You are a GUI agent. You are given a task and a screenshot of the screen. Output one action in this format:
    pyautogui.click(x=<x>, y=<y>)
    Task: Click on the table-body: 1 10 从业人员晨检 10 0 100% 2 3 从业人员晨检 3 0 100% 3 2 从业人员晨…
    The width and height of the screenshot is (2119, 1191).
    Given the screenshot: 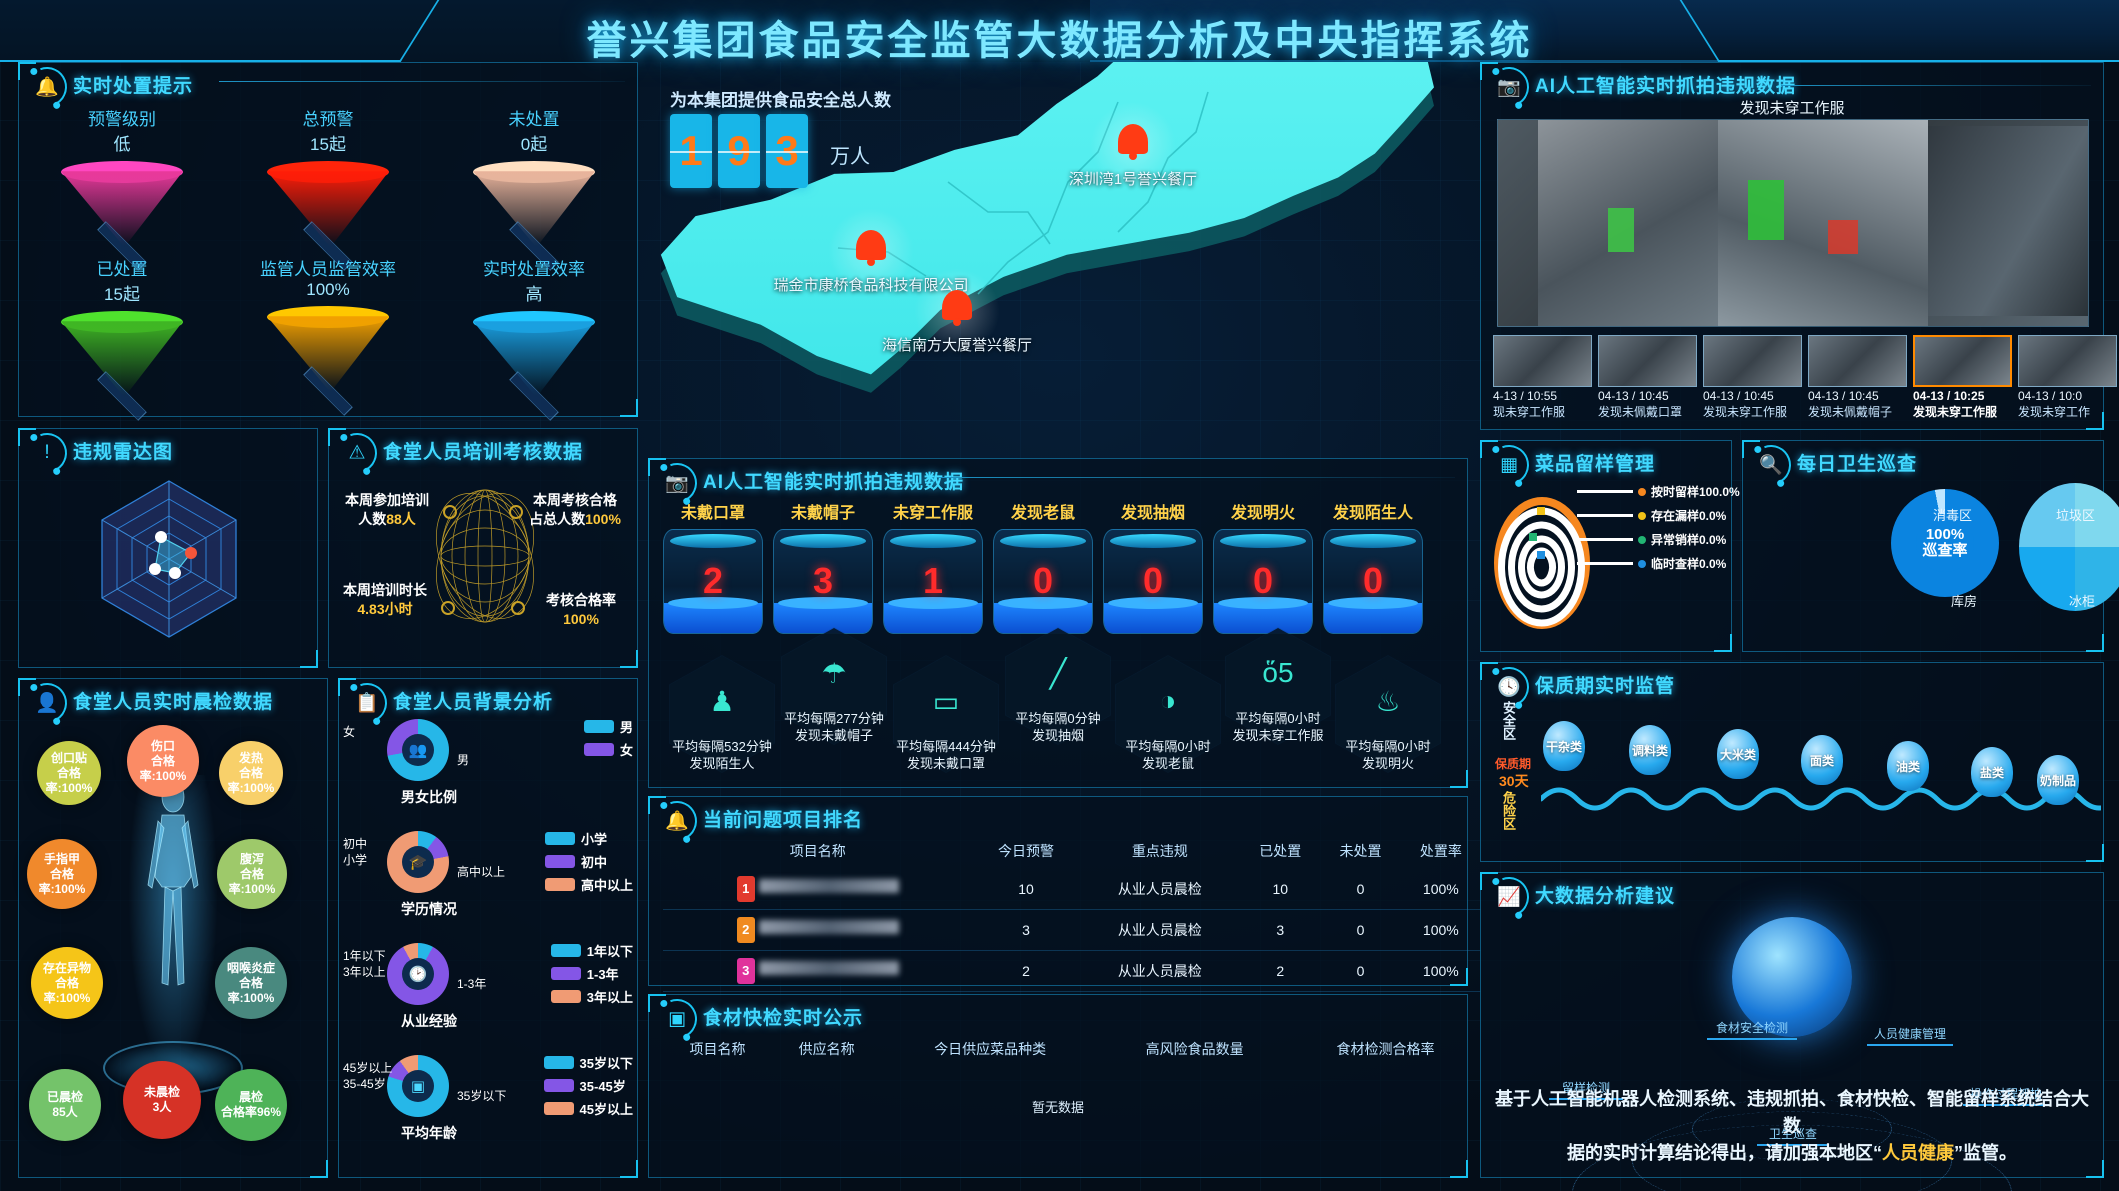 What is the action you would take?
    pyautogui.click(x=1072, y=930)
    